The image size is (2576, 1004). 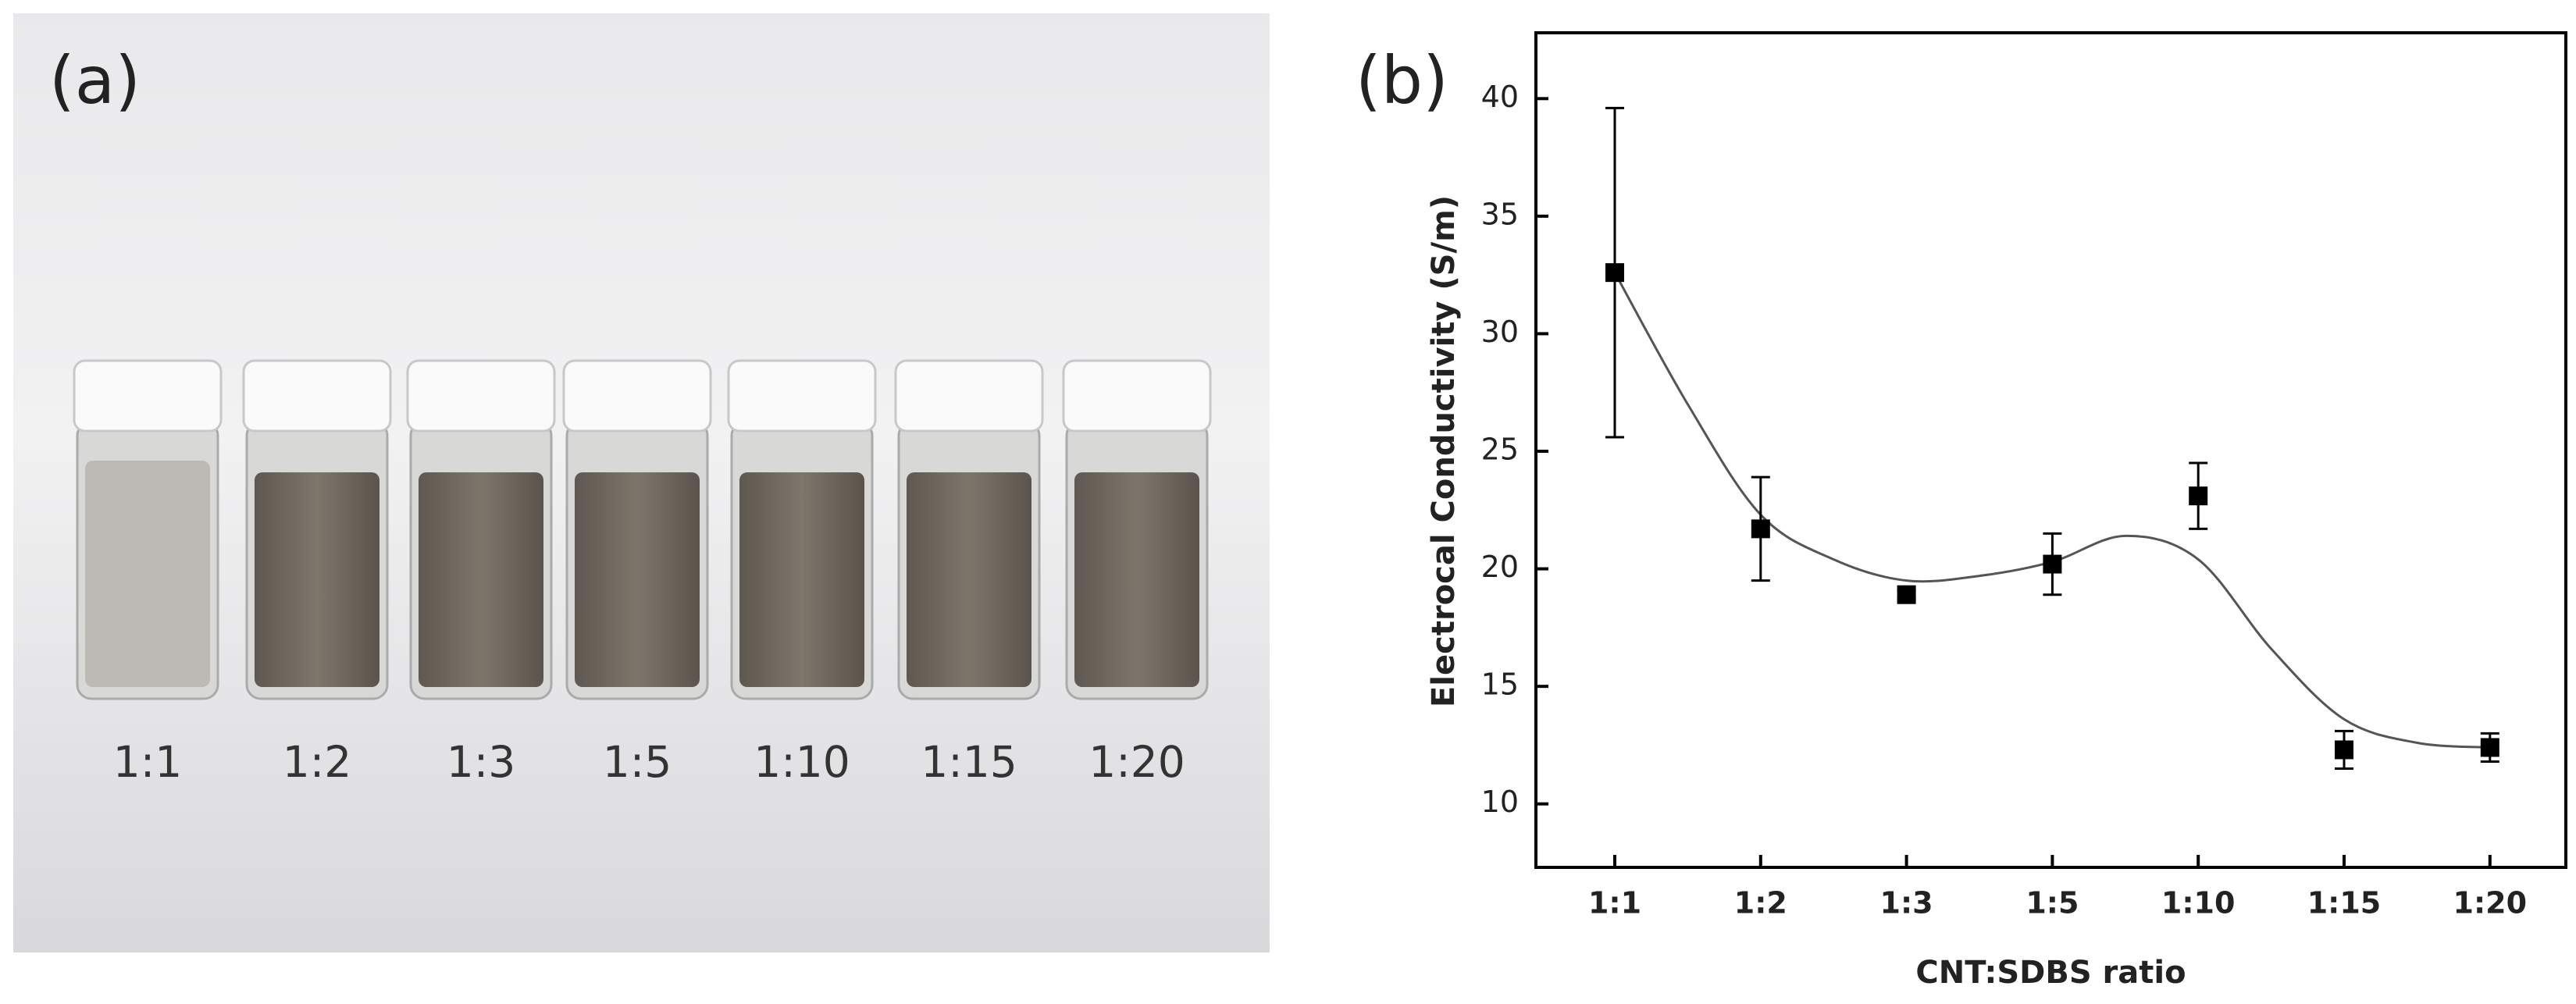 I want to click on vial-label: 1:1, so click(x=148, y=762).